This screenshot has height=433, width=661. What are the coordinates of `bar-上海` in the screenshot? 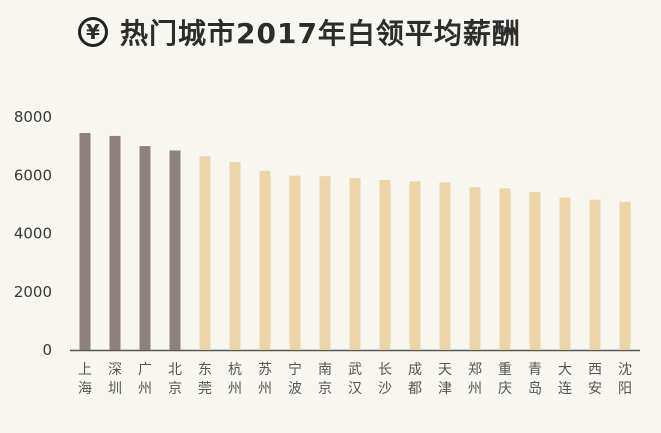 It's located at (85, 241).